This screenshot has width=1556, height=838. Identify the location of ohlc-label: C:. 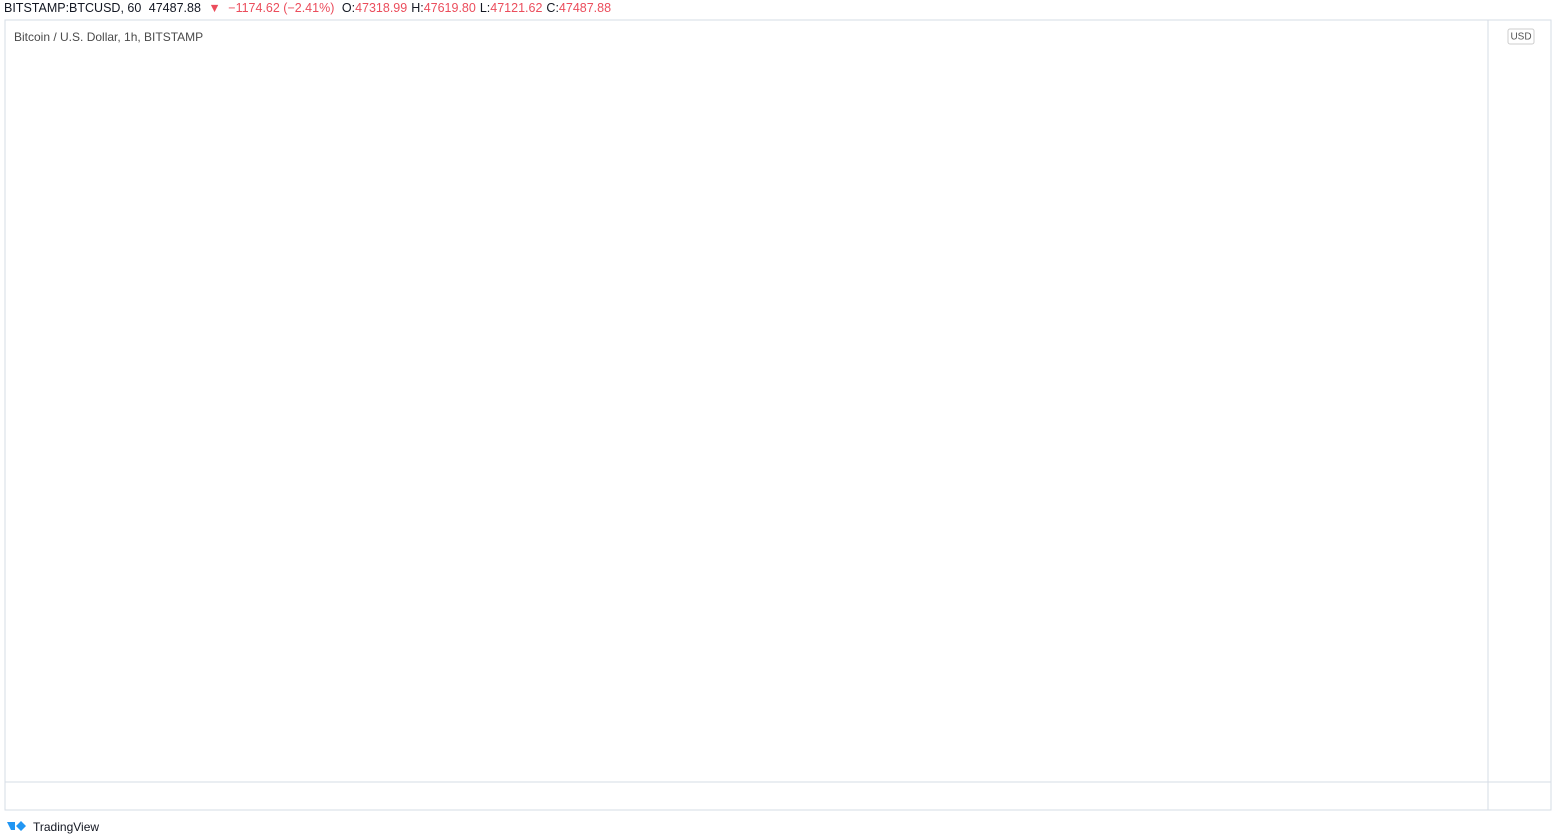
(552, 8).